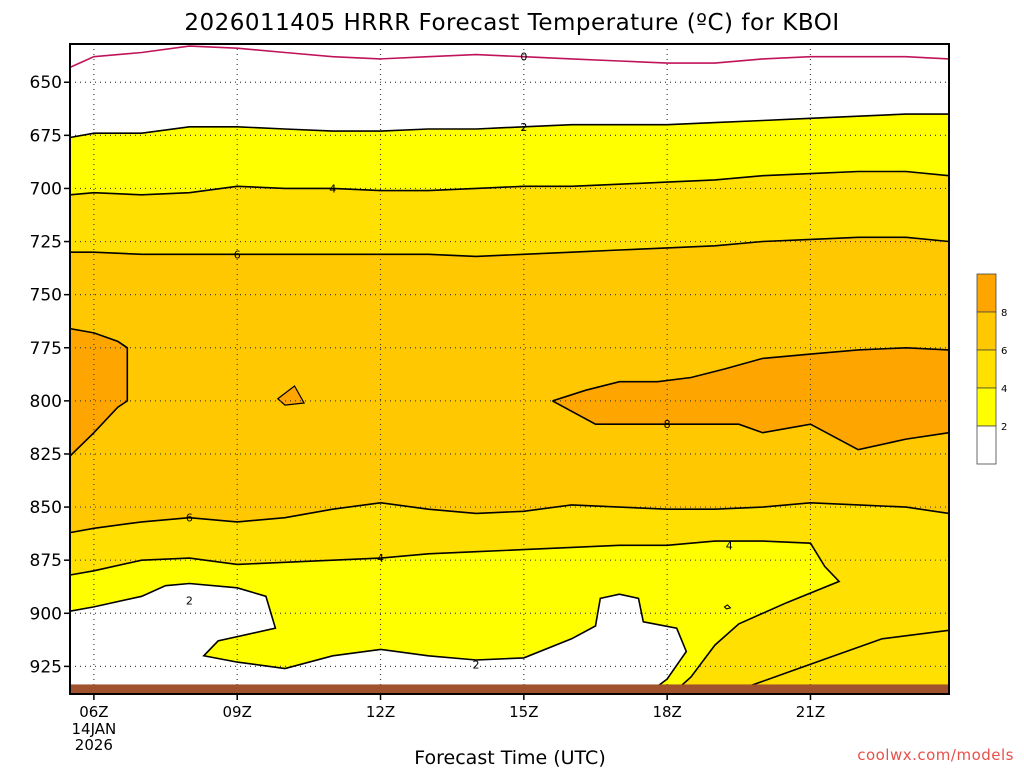  Describe the element at coordinates (46, 83) in the screenshot. I see `y-tick-label: 650` at that location.